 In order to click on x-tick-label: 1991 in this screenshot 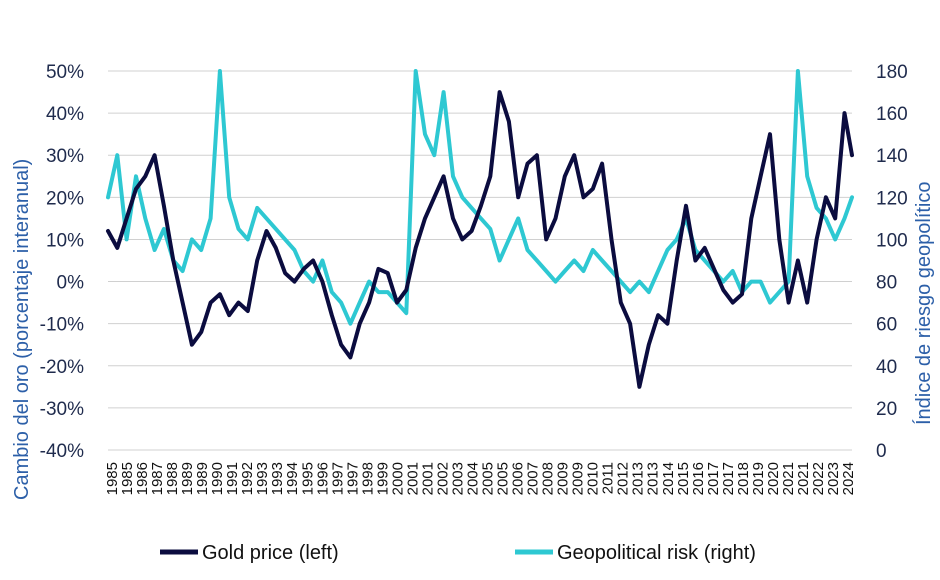, I will do `click(232, 478)`.